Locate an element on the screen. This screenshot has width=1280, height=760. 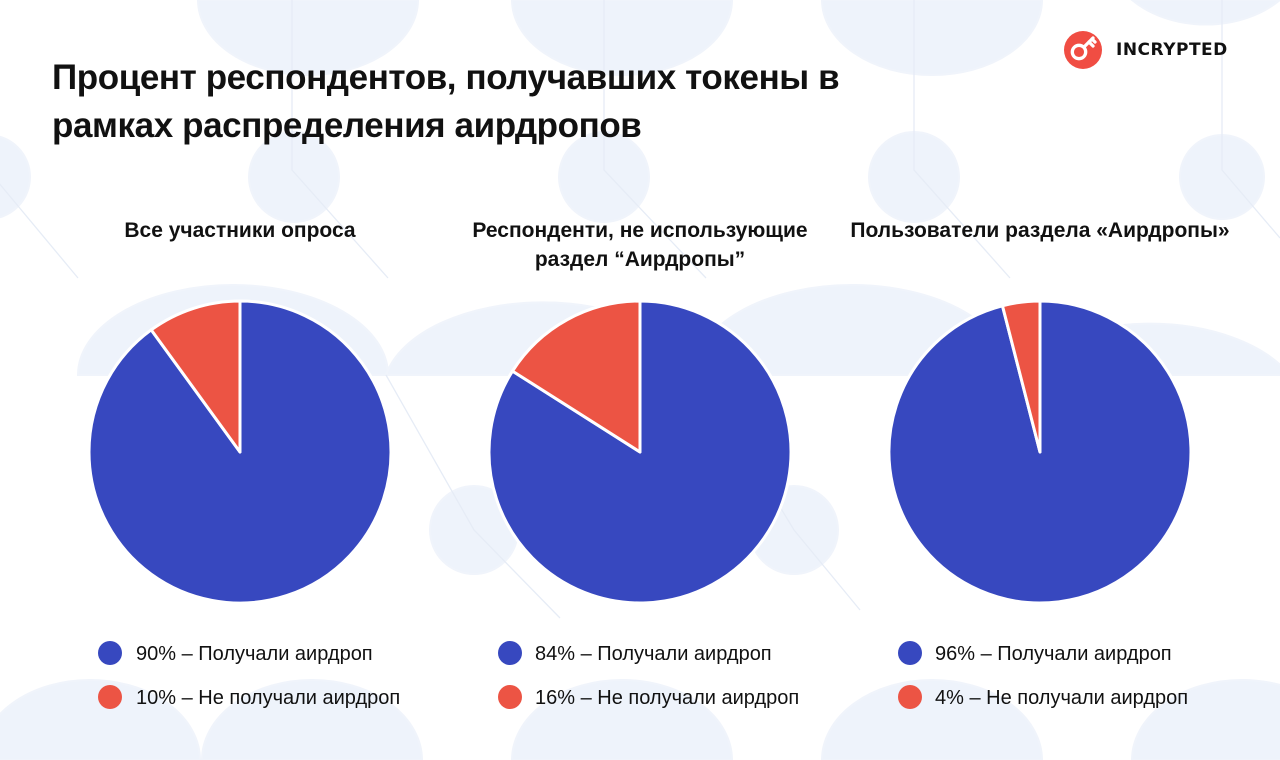
logo-mark is located at coordinates (1083, 50).